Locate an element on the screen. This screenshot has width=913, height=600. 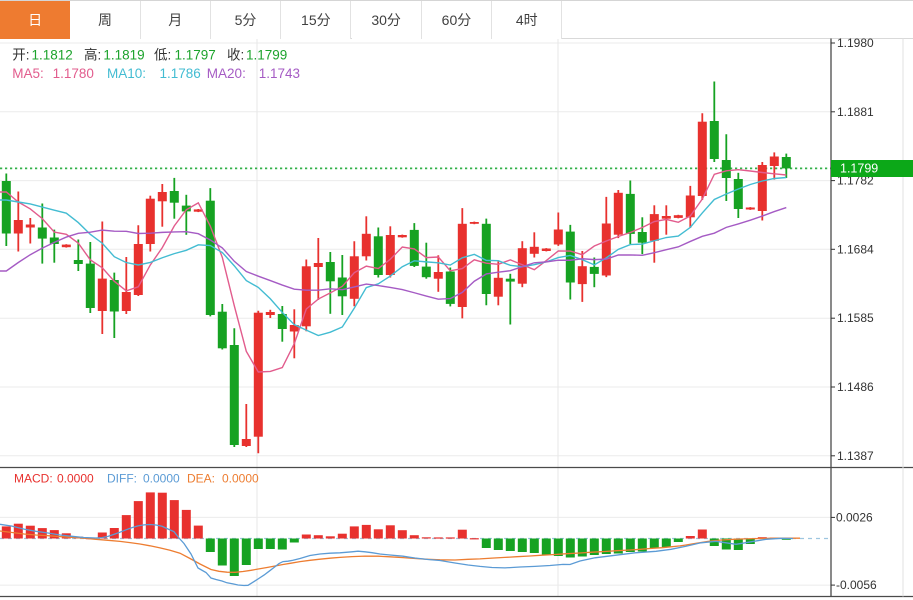
svg-text: MACD: is located at coordinates (33, 479).